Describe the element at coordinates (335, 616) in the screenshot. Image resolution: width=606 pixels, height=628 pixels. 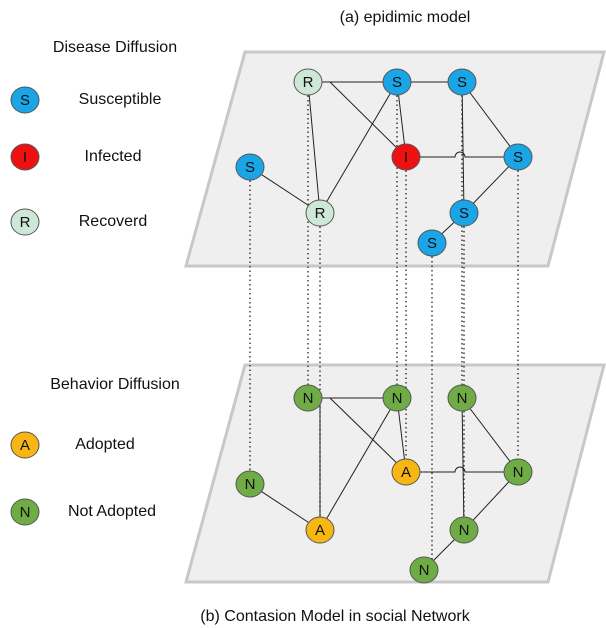
I see `caption: (b) Contasion Model in social Network` at that location.